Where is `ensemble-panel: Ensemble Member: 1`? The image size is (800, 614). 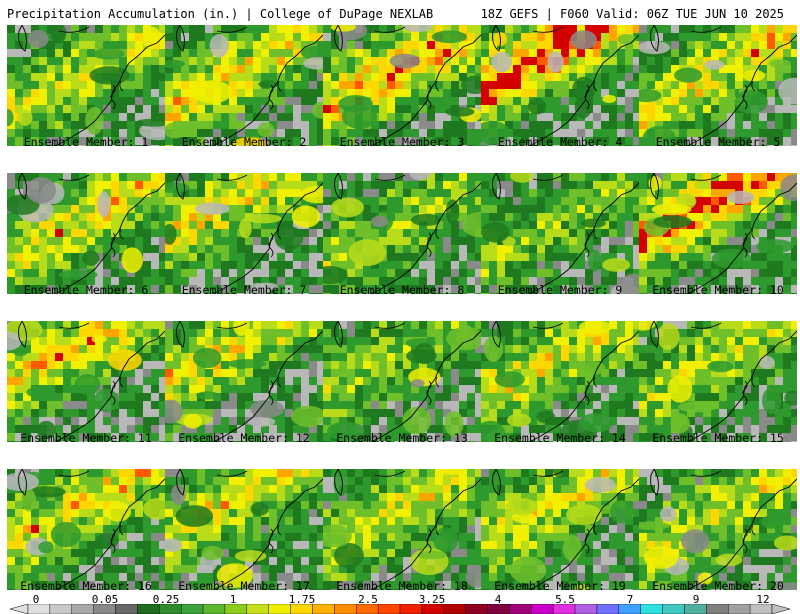
ensemble-panel: Ensemble Member: 1 is located at coordinates (86, 97).